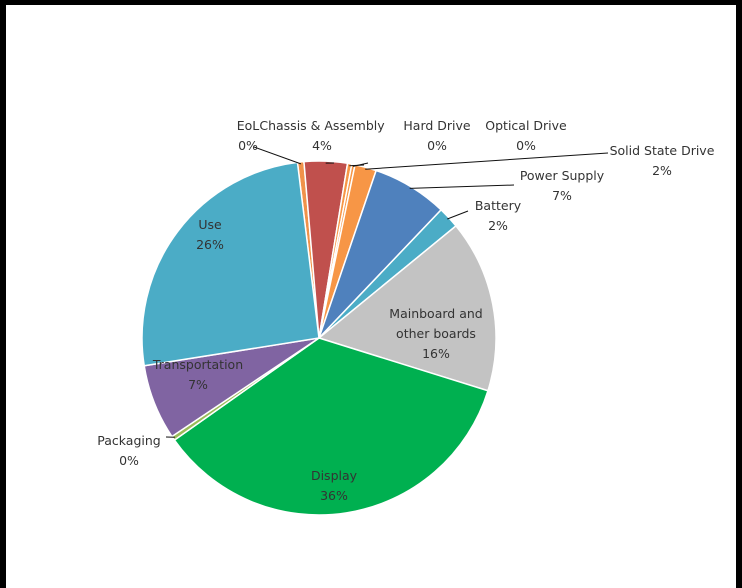  I want to click on data-label-name: Power Supply, so click(562, 175).